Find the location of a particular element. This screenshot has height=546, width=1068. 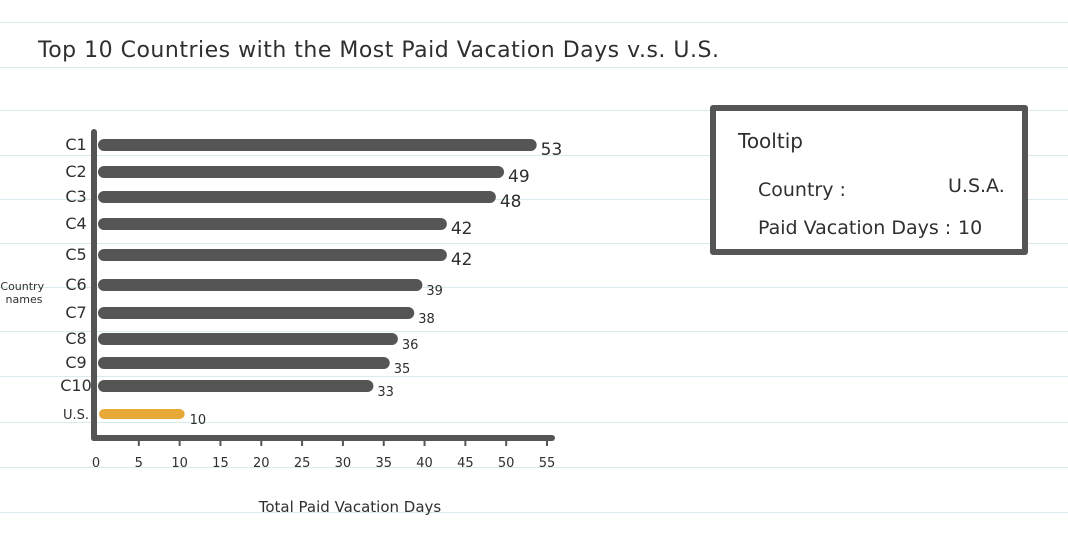

x-tick-label: 45 is located at coordinates (465, 463).